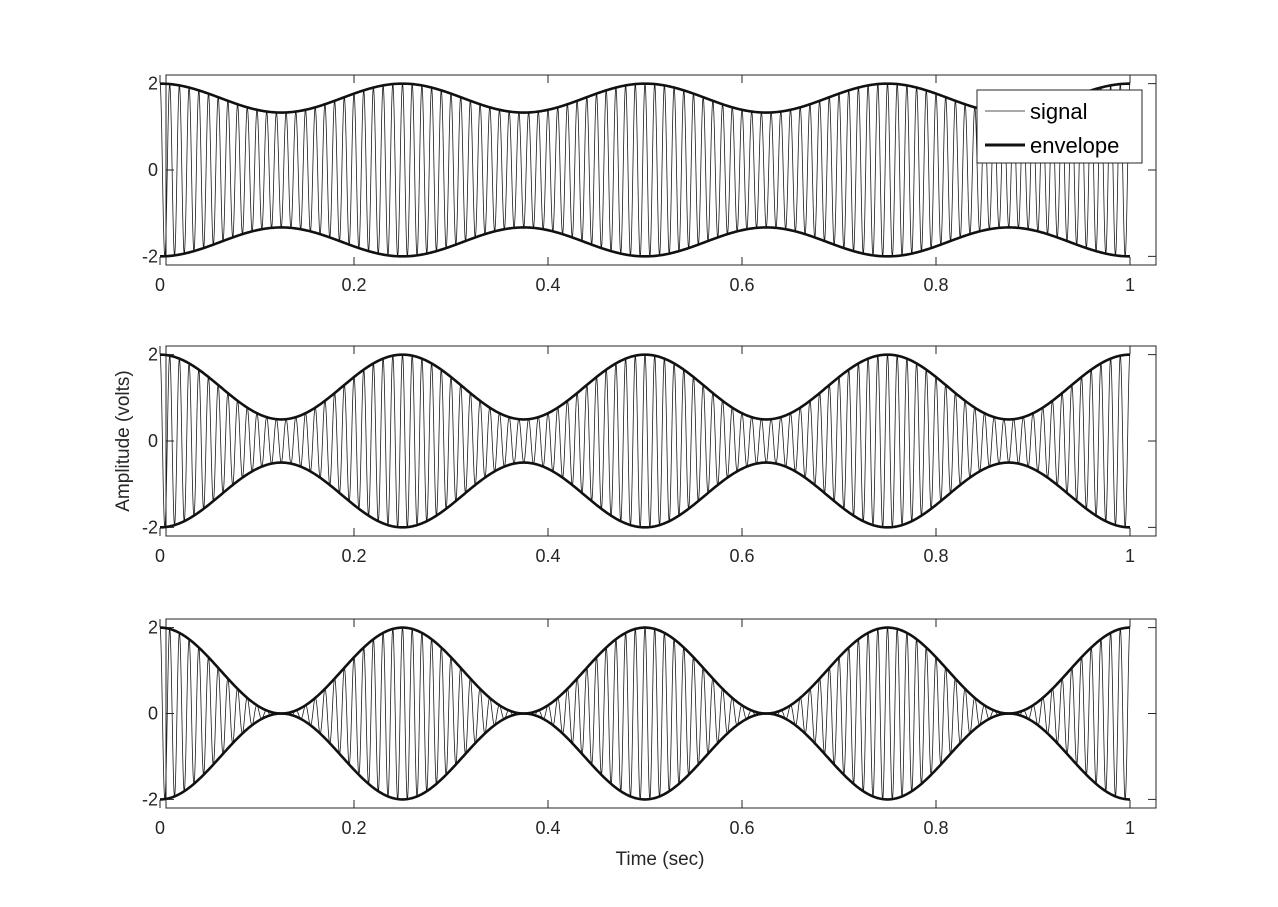 This screenshot has height=907, width=1278. I want to click on legend: signal envelope, so click(1059, 126).